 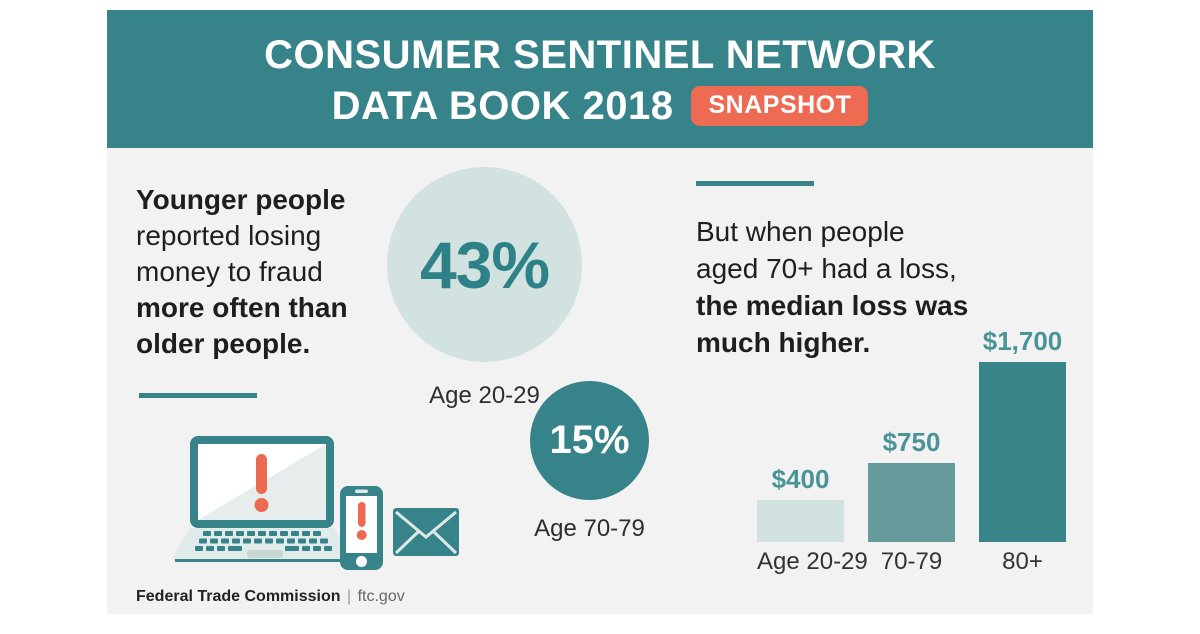 I want to click on laptop-warning-icon, so click(x=262, y=499).